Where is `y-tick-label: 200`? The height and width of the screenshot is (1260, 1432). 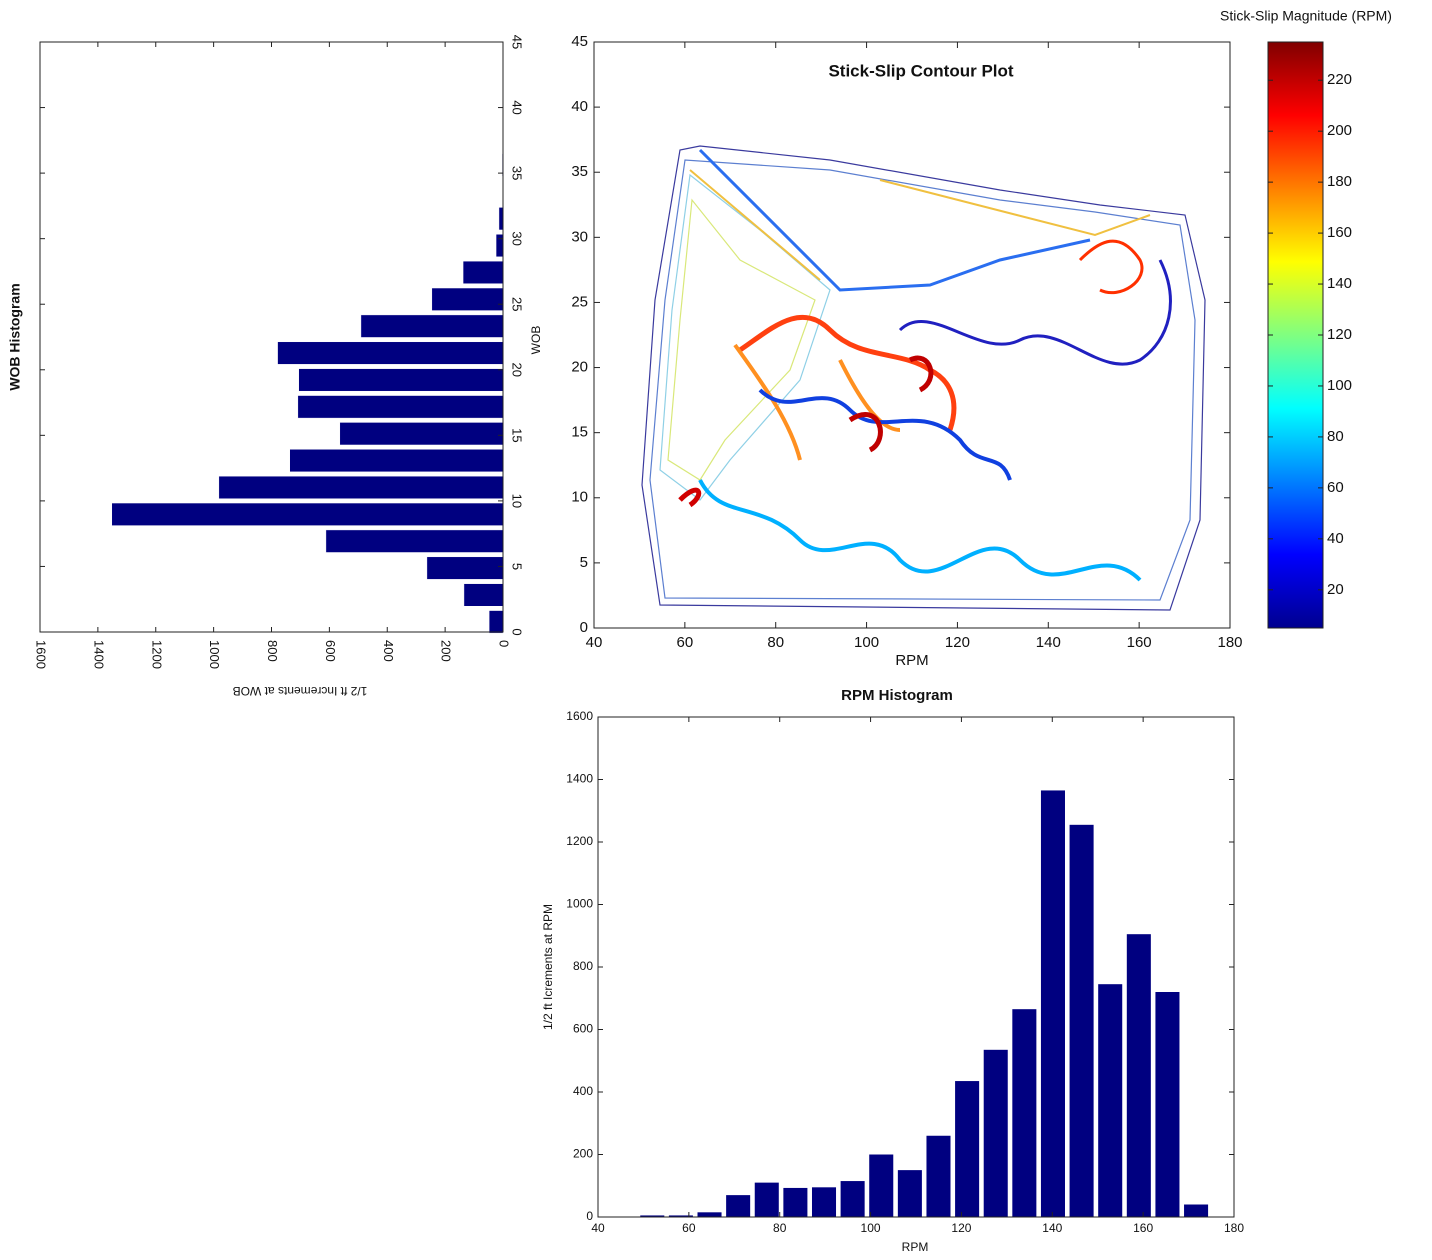 y-tick-label: 200 is located at coordinates (583, 1154).